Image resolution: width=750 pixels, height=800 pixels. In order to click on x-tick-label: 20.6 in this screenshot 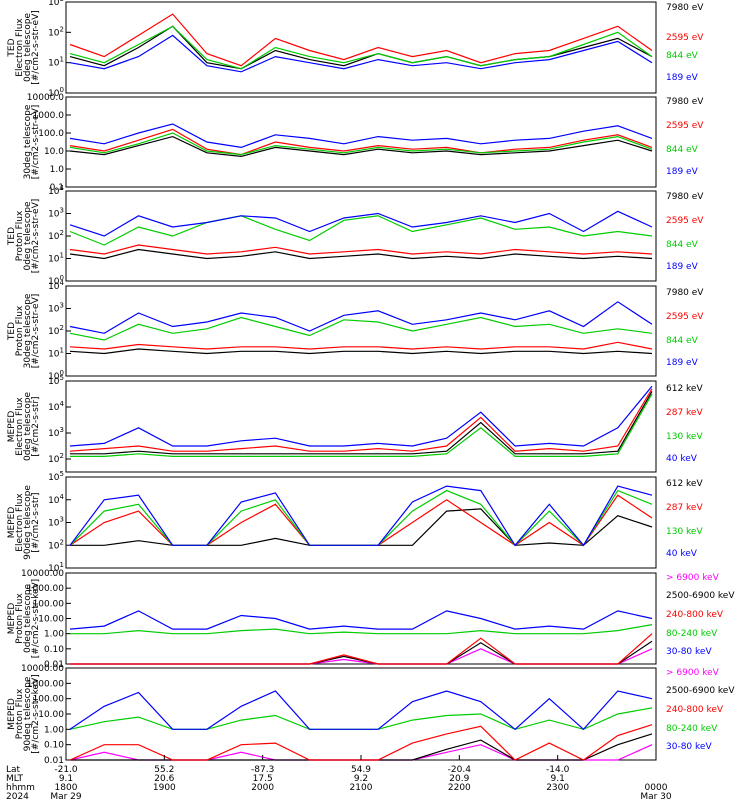, I will do `click(164, 779)`.